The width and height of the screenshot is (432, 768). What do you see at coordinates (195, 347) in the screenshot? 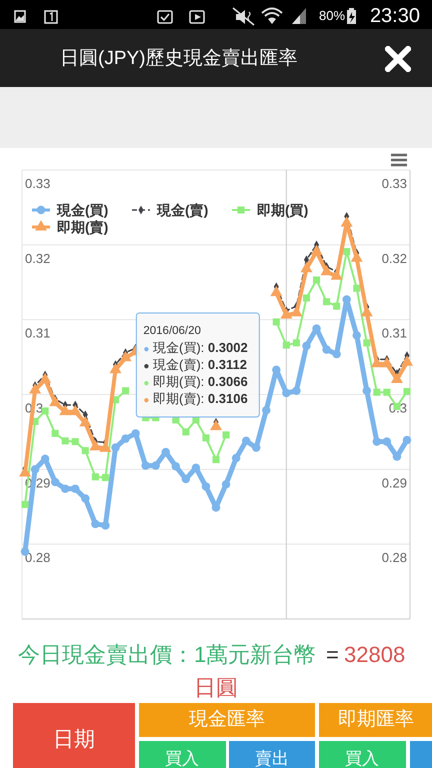
I see `annotation: ● 現金(買): 0.3002` at bounding box center [195, 347].